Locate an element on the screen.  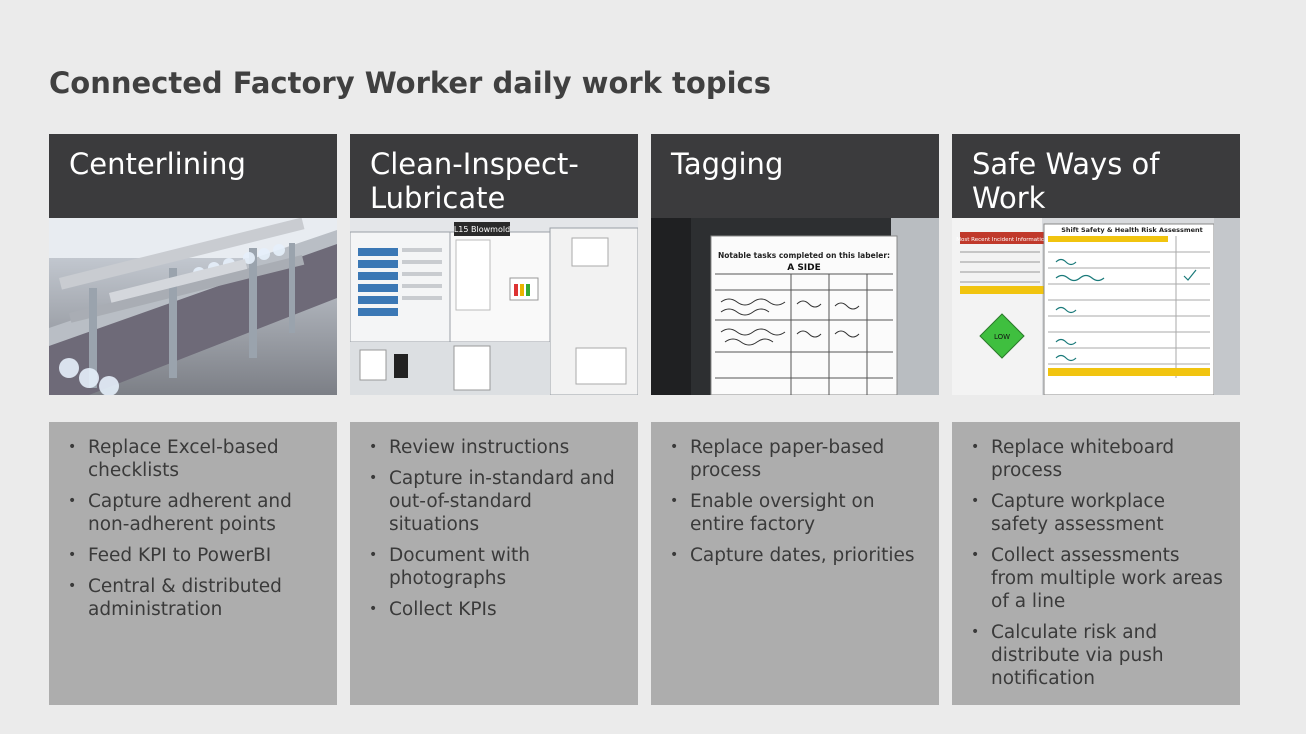
board-label: L15 Blowmold is located at coordinates (482, 229).